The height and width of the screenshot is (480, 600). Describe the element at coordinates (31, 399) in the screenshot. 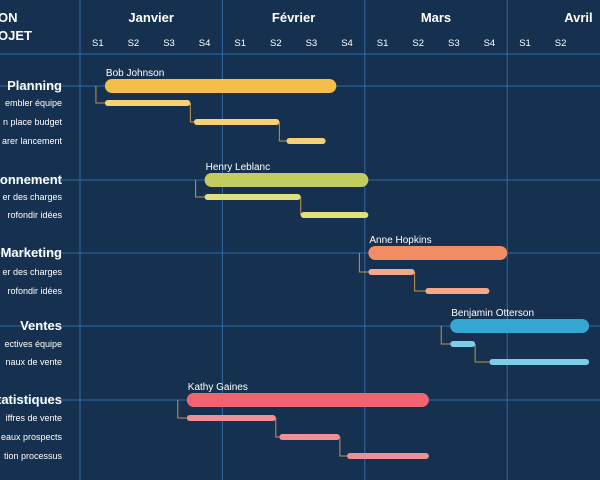

I see `phase-label: tatistiques` at that location.